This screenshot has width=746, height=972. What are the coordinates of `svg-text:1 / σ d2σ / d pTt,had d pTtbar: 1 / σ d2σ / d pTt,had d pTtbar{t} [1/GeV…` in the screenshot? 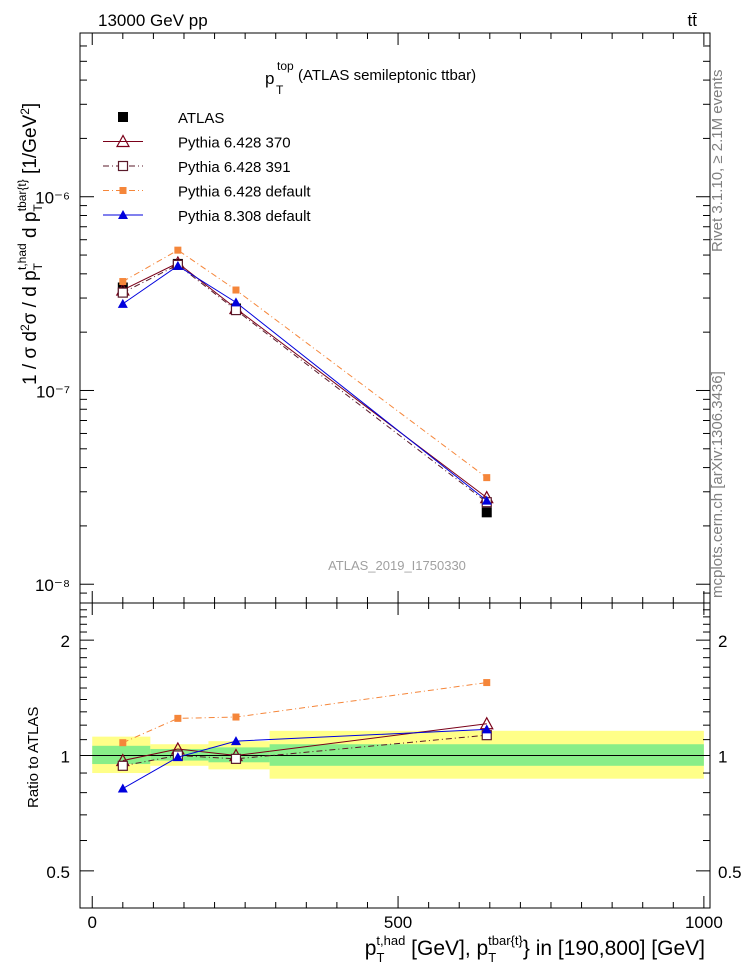 It's located at (30, 244).